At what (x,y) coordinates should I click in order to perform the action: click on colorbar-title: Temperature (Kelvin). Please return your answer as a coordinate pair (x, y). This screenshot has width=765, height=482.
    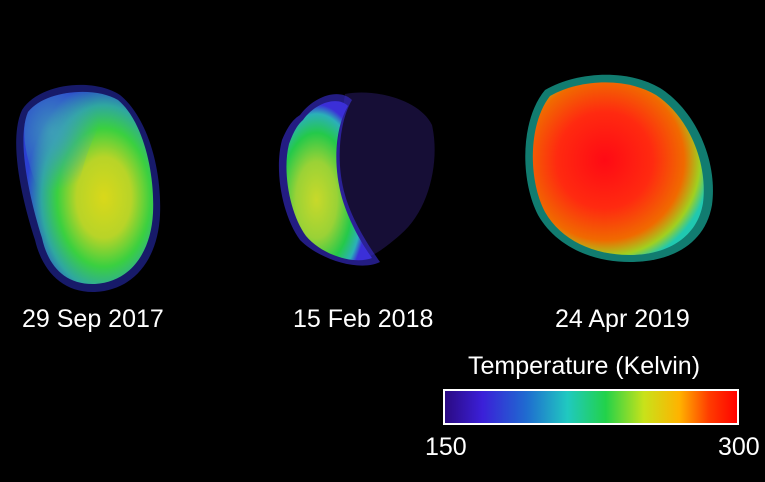
    Looking at the image, I should click on (584, 366).